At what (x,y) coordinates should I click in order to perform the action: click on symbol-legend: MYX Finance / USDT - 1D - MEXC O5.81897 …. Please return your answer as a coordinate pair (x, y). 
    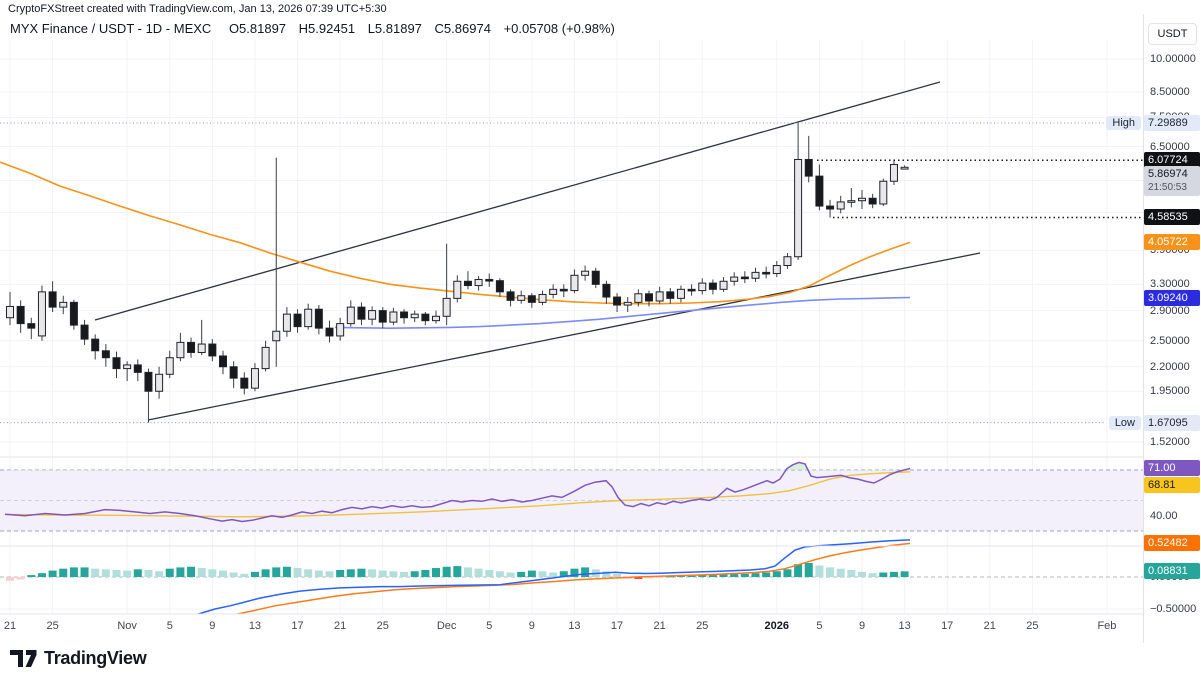
    Looking at the image, I should click on (317, 28).